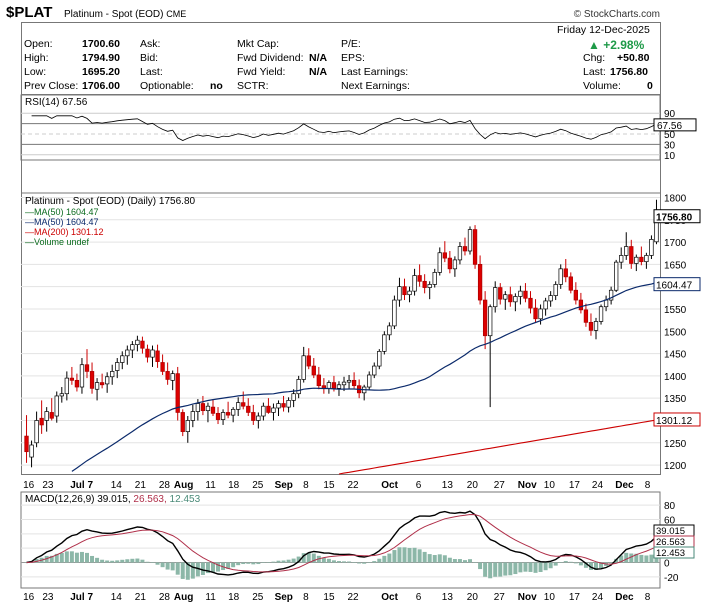 This screenshot has height=610, width=707. What do you see at coordinates (270, 58) in the screenshot?
I see `fwd-dividend-label: Fwd Dividend:` at bounding box center [270, 58].